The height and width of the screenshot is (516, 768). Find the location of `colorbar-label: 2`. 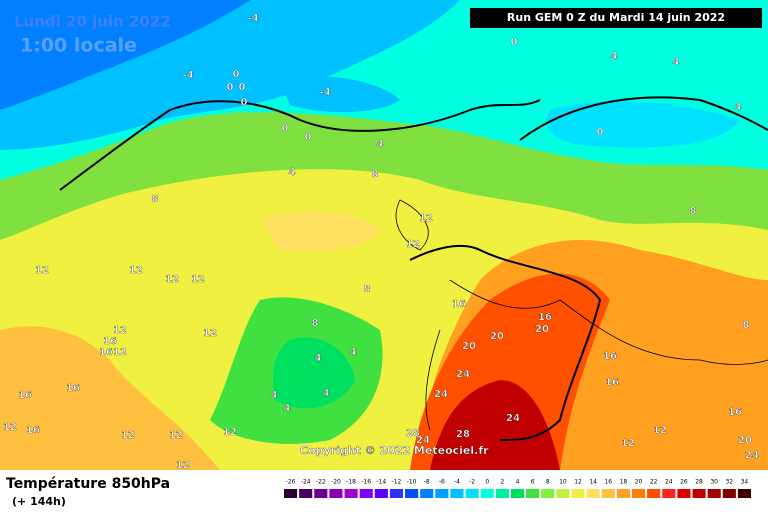

colorbar-label: 2 is located at coordinates (502, 482).